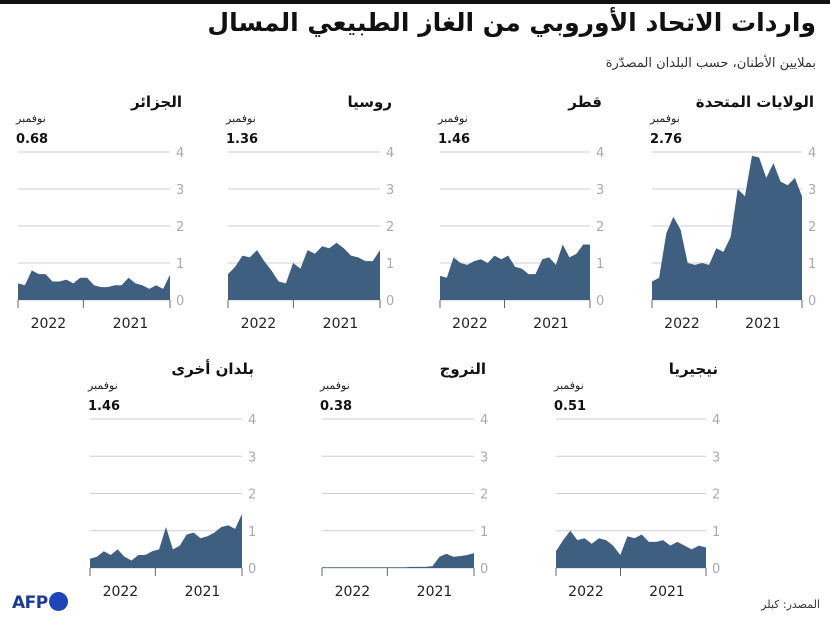  Describe the element at coordinates (32, 139) in the screenshot. I see `latest-value: 0.68` at that location.